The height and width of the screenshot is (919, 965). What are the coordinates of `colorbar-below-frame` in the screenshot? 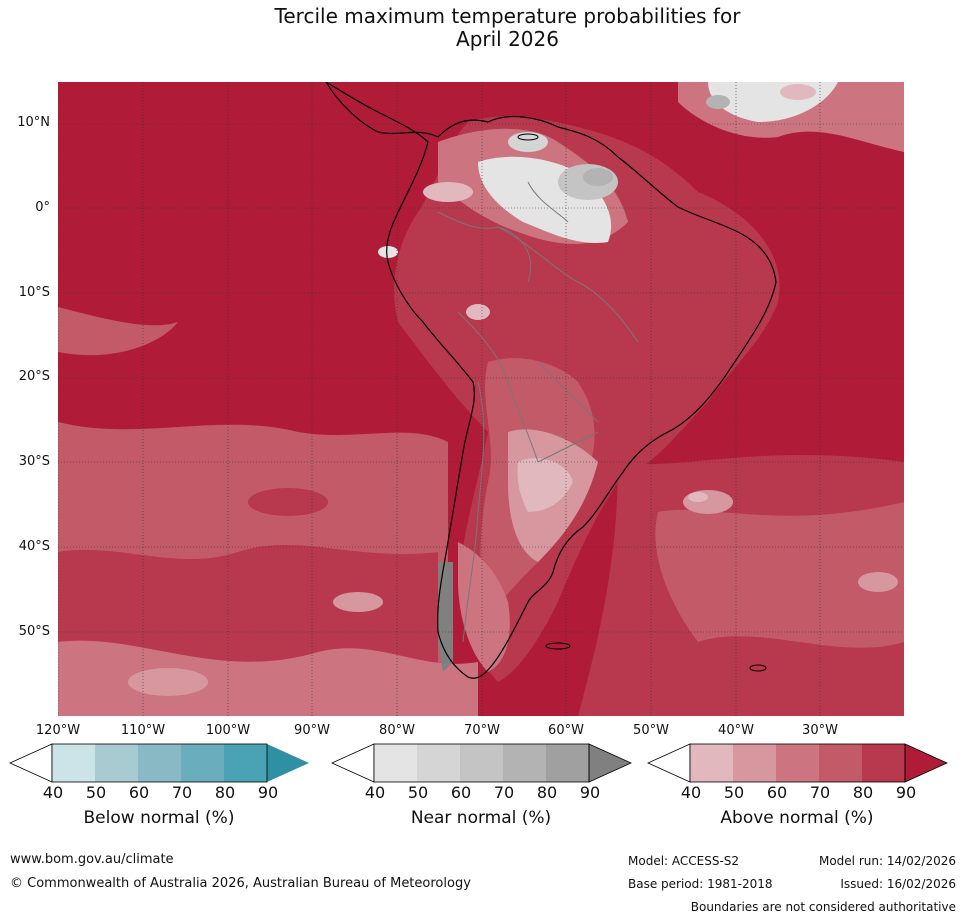 It's located at (159, 763).